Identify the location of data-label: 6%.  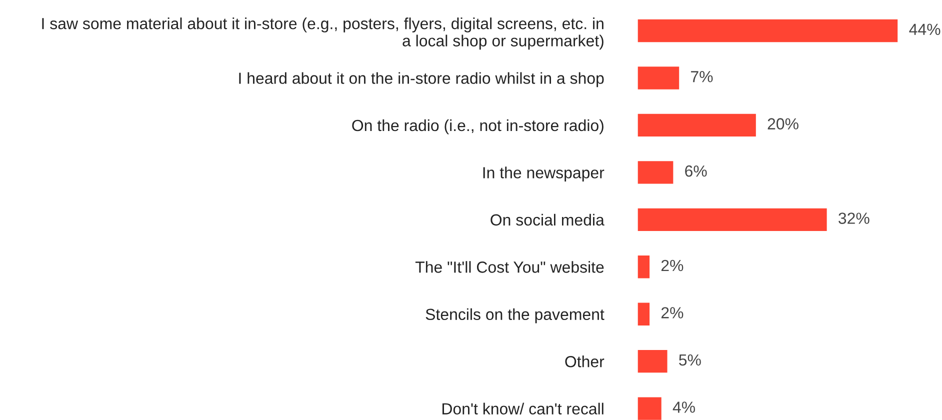
(696, 171).